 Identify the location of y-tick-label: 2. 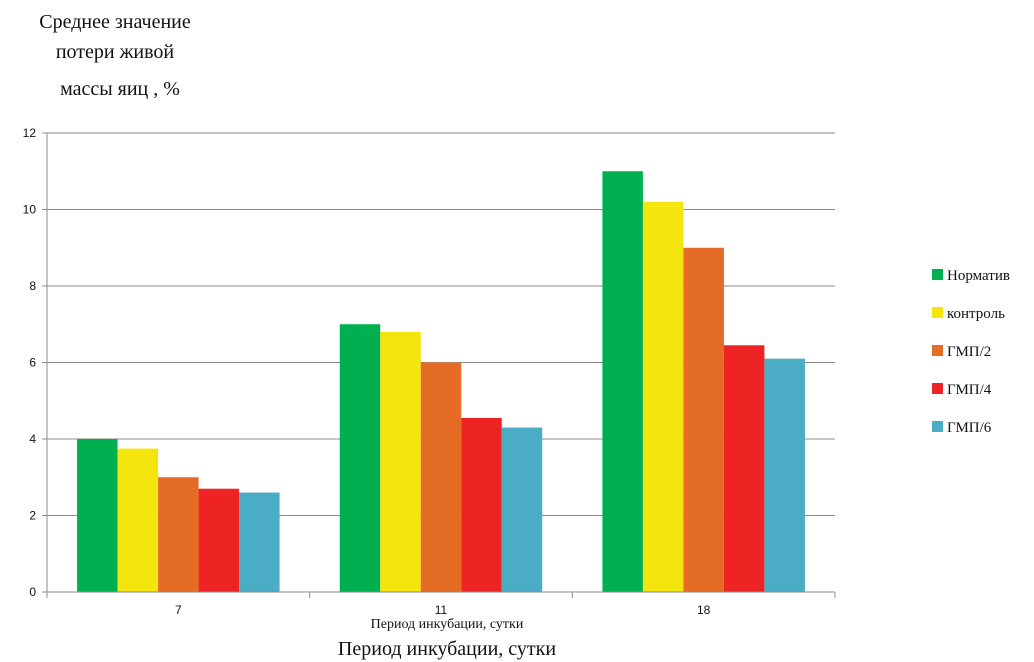
(32, 516).